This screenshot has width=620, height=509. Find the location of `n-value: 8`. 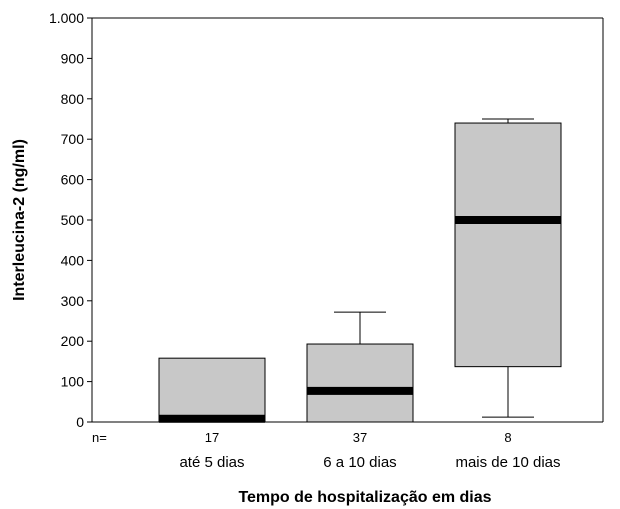

n-value: 8 is located at coordinates (507, 437).